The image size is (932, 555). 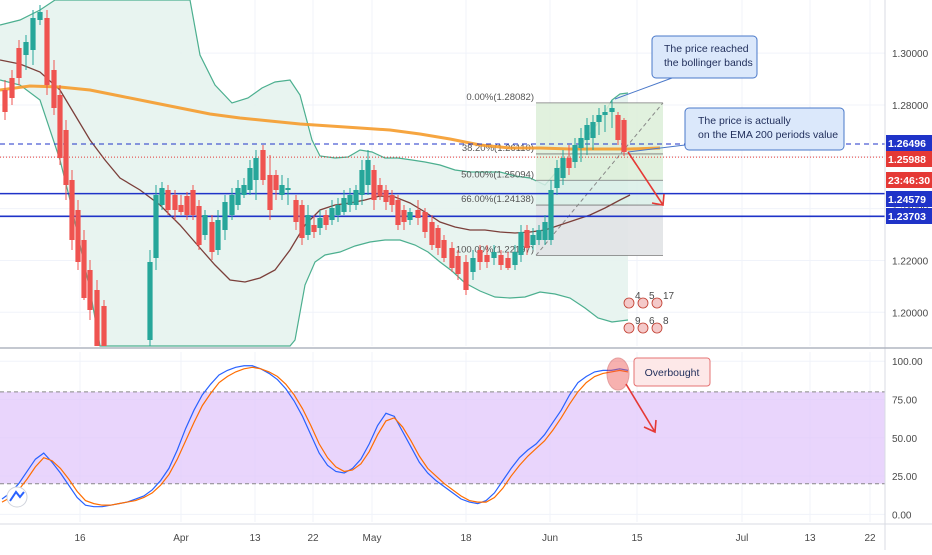 I want to click on price-tag-label: 1.26496, so click(x=907, y=144).